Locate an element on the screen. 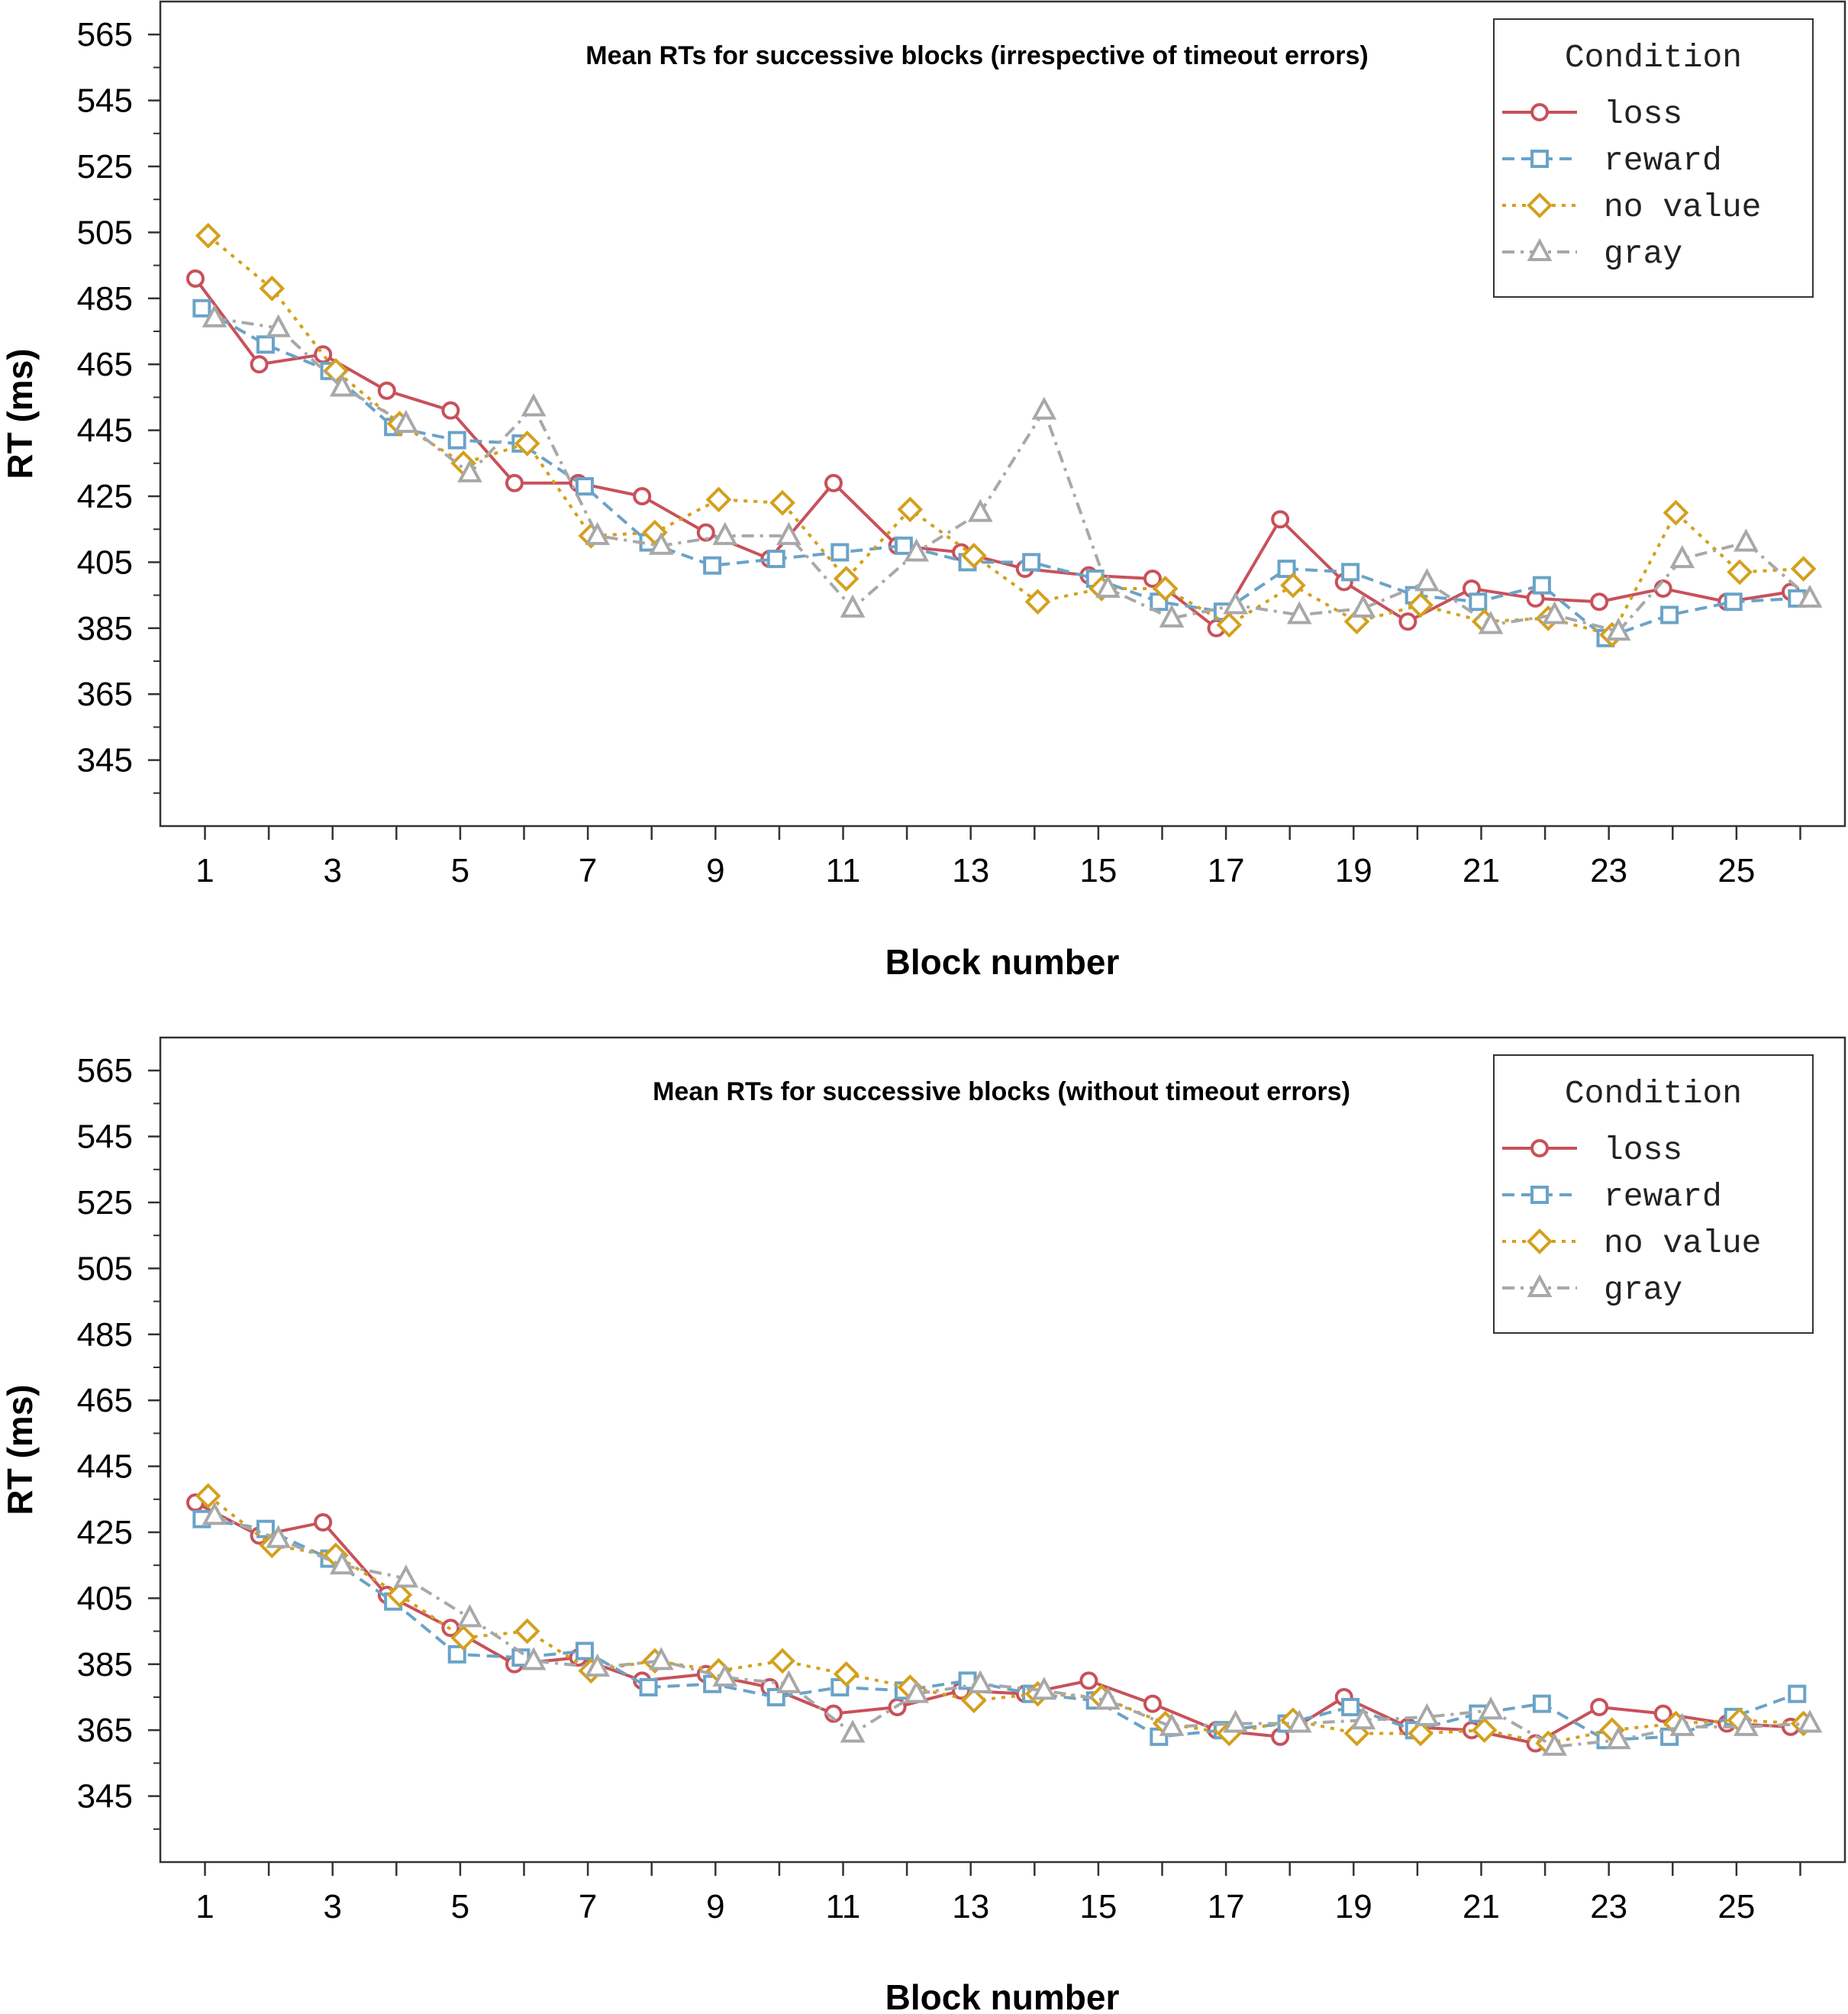 Image resolution: width=1848 pixels, height=2014 pixels. y-tick-label: 525 is located at coordinates (105, 167).